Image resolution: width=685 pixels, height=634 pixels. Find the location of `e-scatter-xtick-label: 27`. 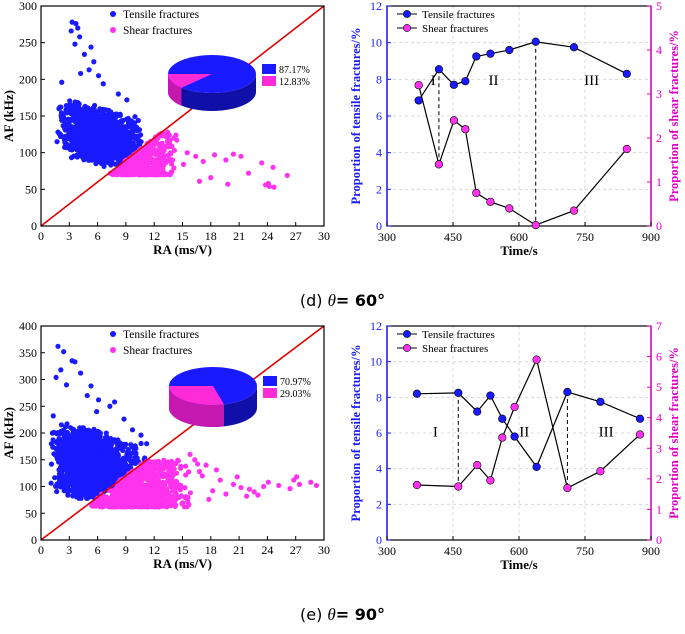

e-scatter-xtick-label: 27 is located at coordinates (296, 550).